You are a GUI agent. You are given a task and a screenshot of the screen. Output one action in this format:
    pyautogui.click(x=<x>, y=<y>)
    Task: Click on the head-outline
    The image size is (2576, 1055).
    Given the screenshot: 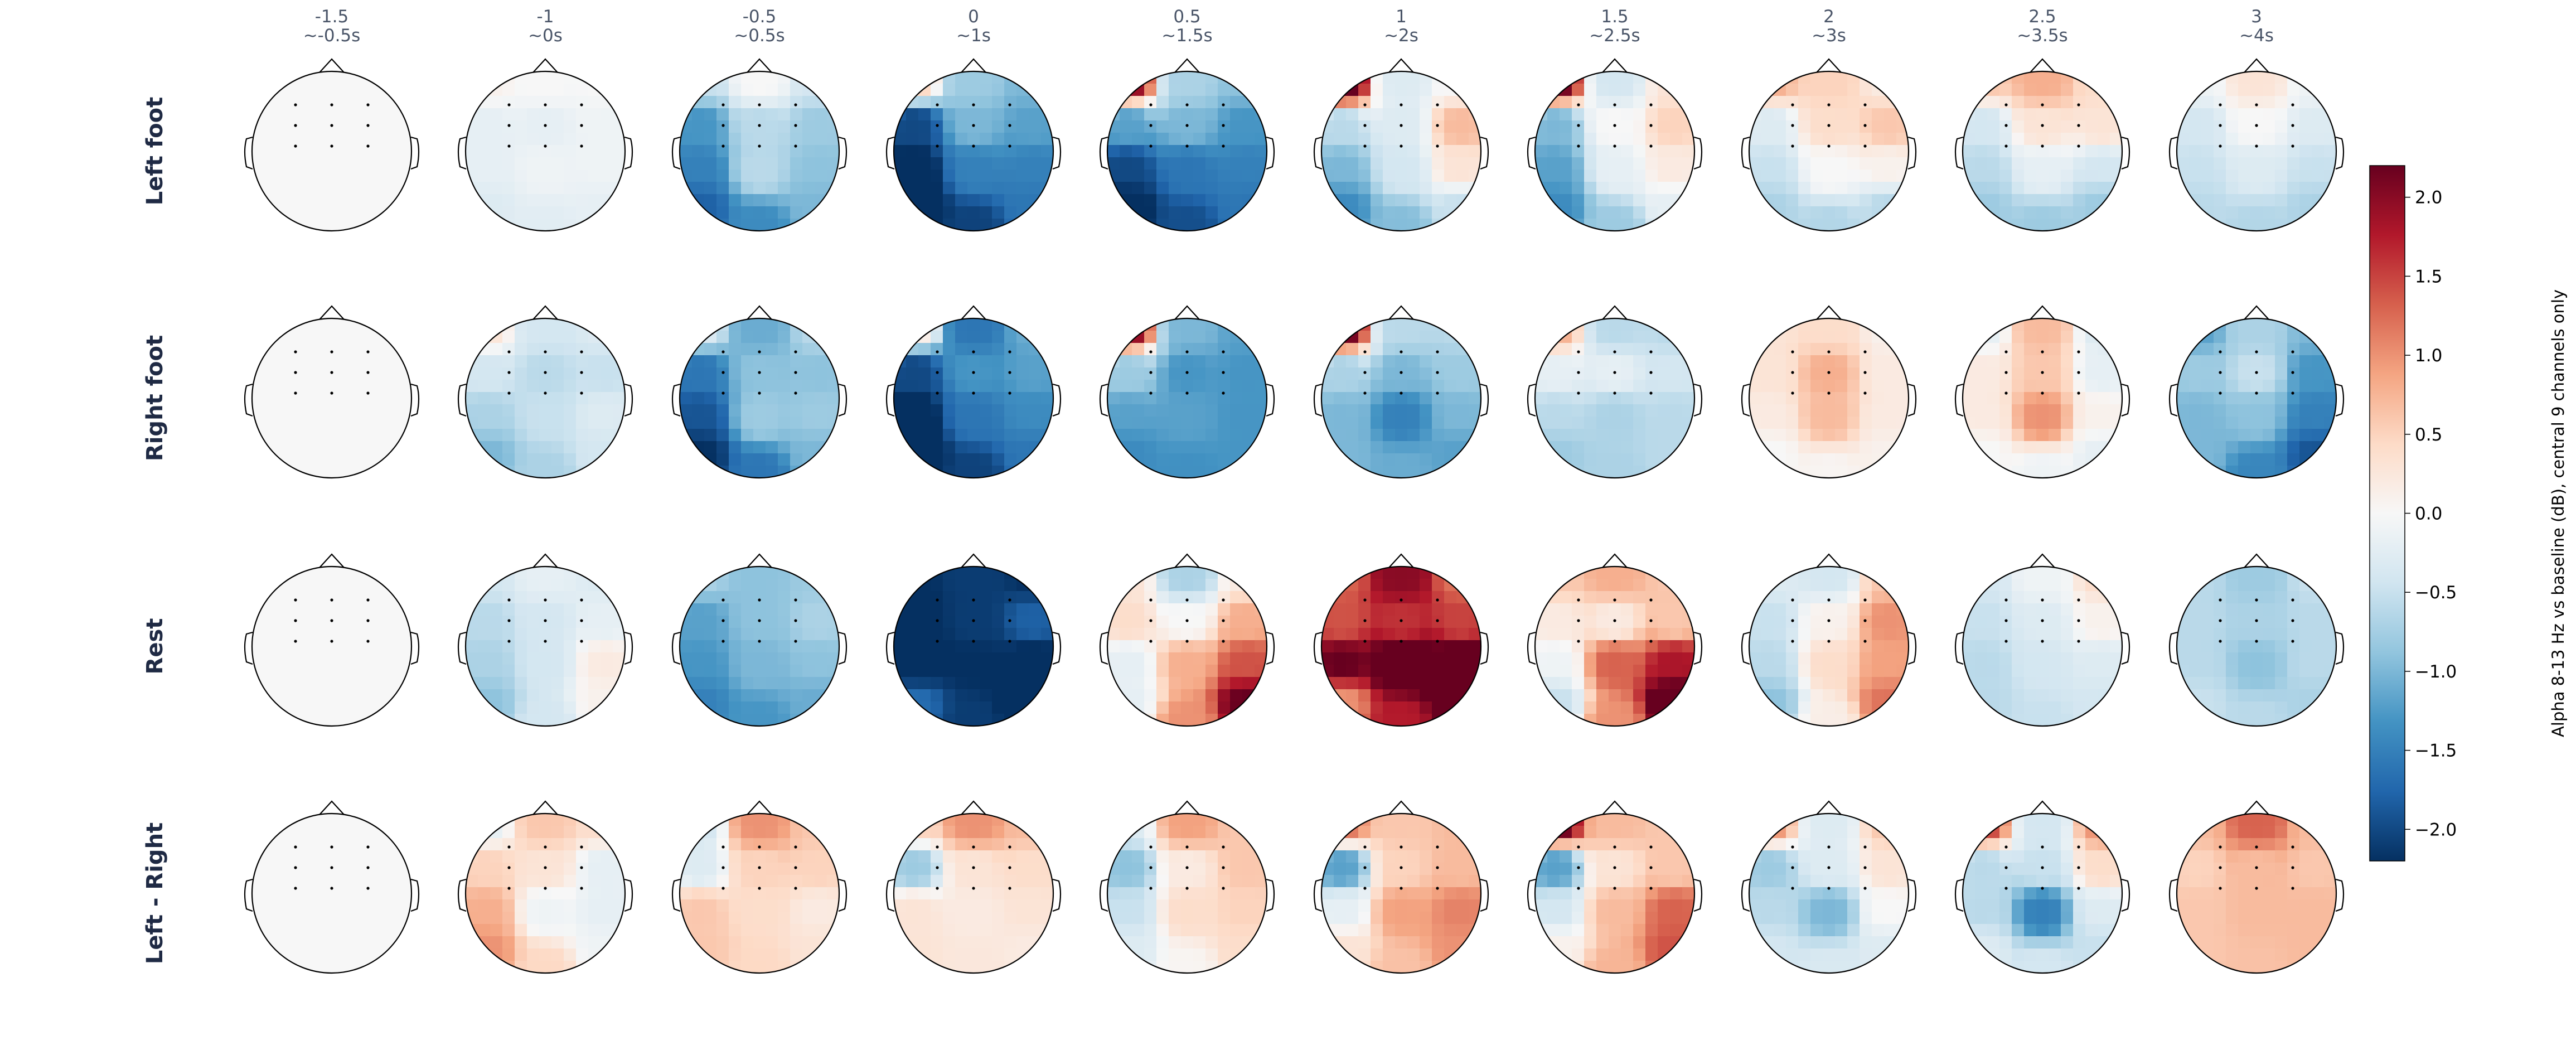 What is the action you would take?
    pyautogui.click(x=1401, y=646)
    